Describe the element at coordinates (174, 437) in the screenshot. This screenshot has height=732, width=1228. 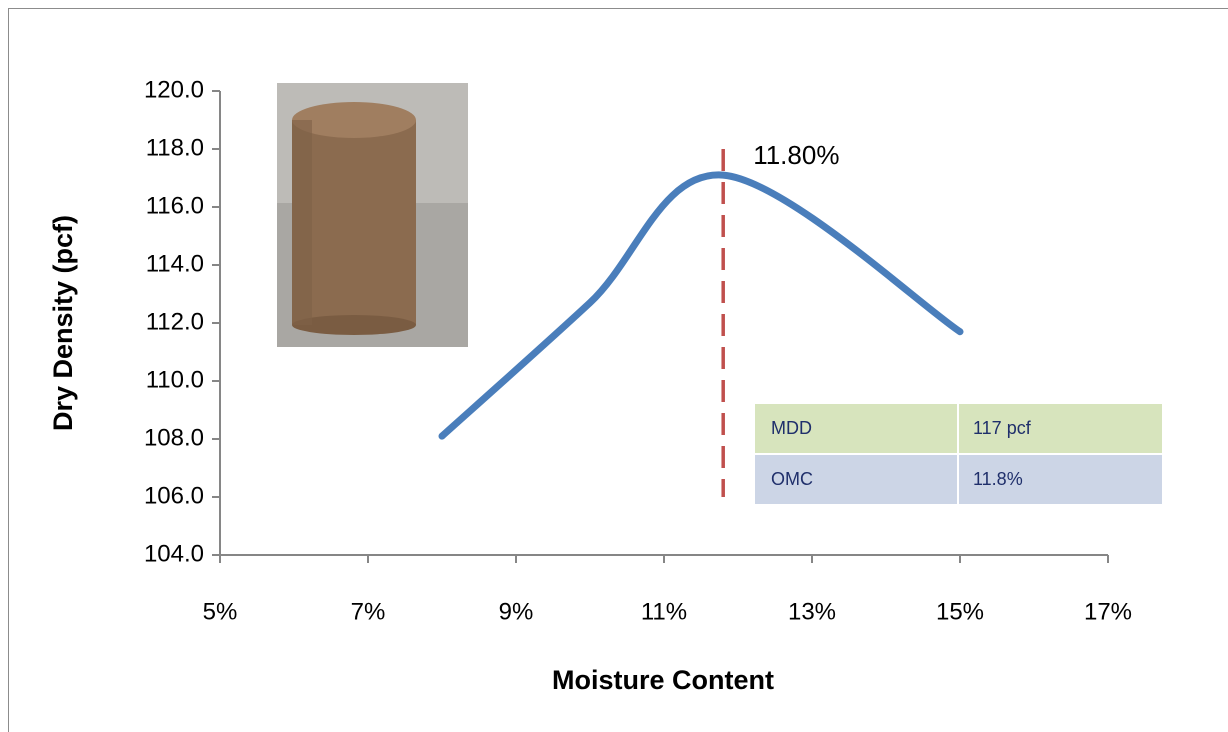
I see `y-tick-label: 108.0` at that location.